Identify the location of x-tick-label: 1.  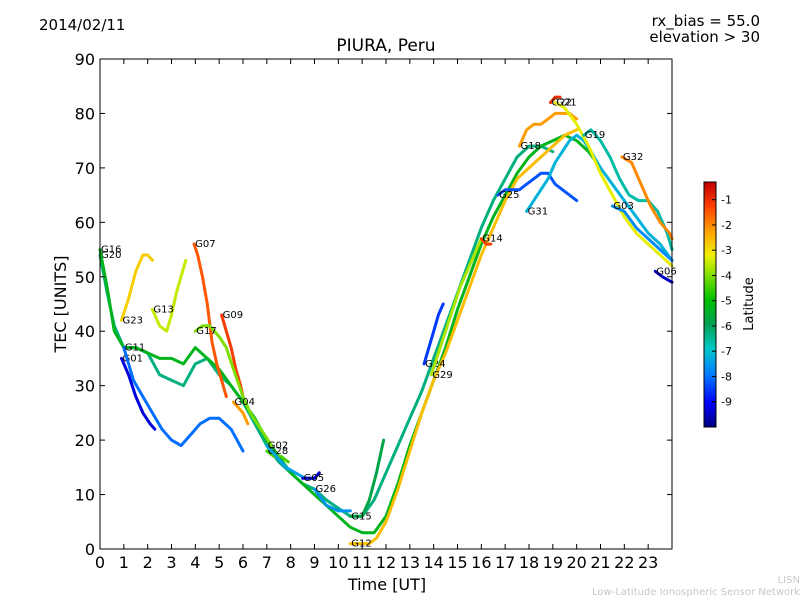
(124, 562).